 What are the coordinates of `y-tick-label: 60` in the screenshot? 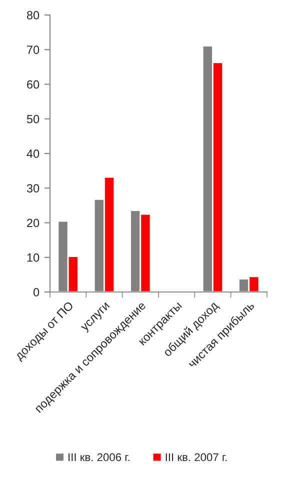 It's located at (33, 84).